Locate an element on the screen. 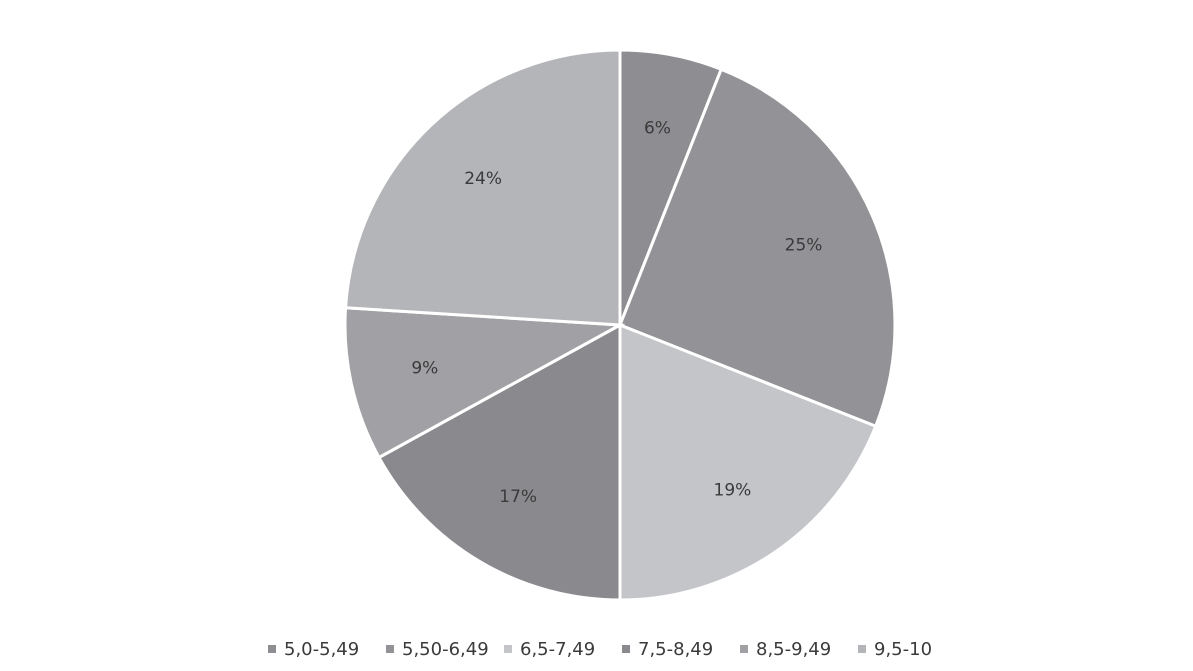 The width and height of the screenshot is (1193, 671). data-label-4: 17% is located at coordinates (518, 497).